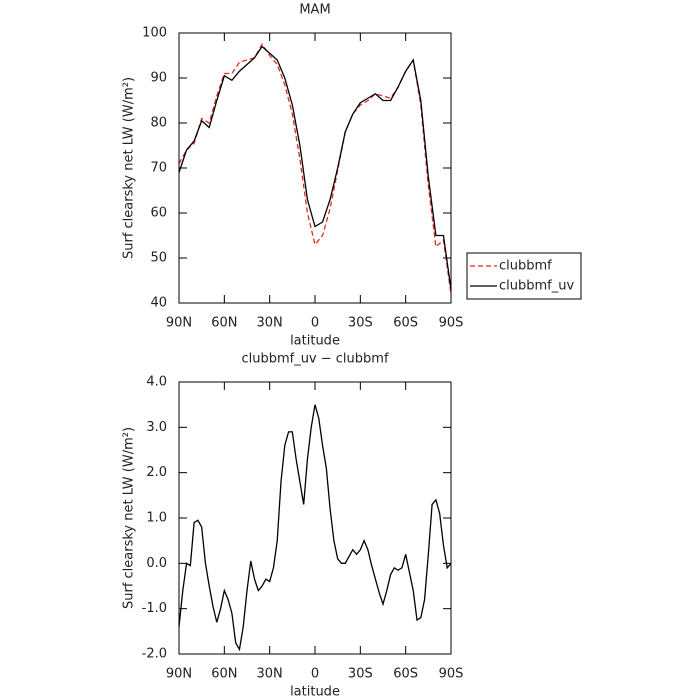  Describe the element at coordinates (154, 654) in the screenshot. I see `y-tick-label: -2.0` at that location.